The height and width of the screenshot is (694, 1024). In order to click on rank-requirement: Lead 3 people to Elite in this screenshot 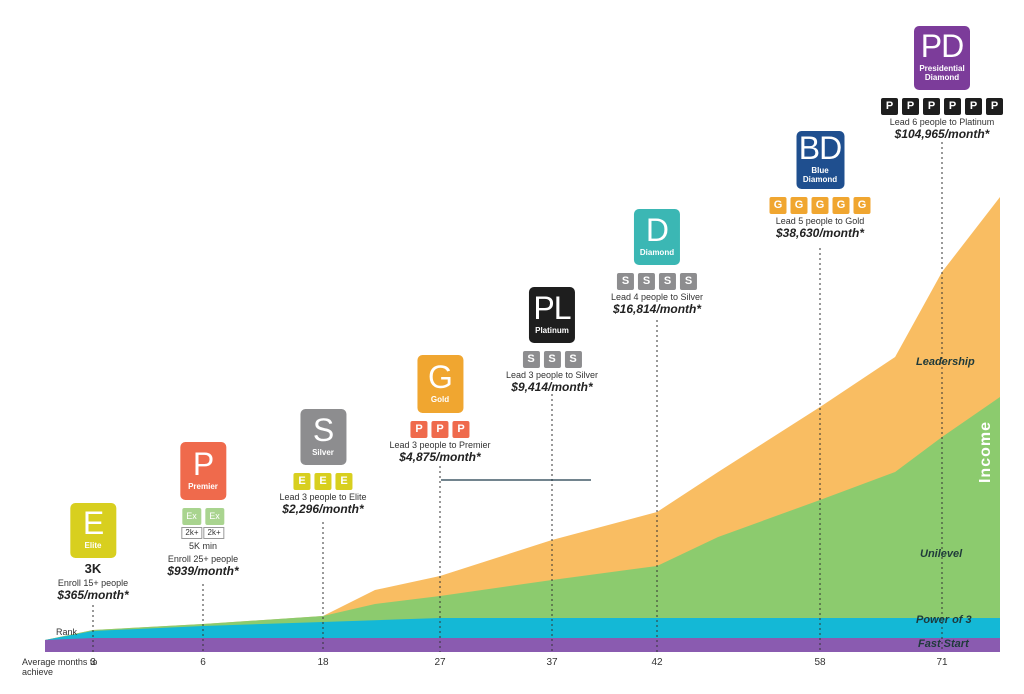, I will do `click(323, 497)`.